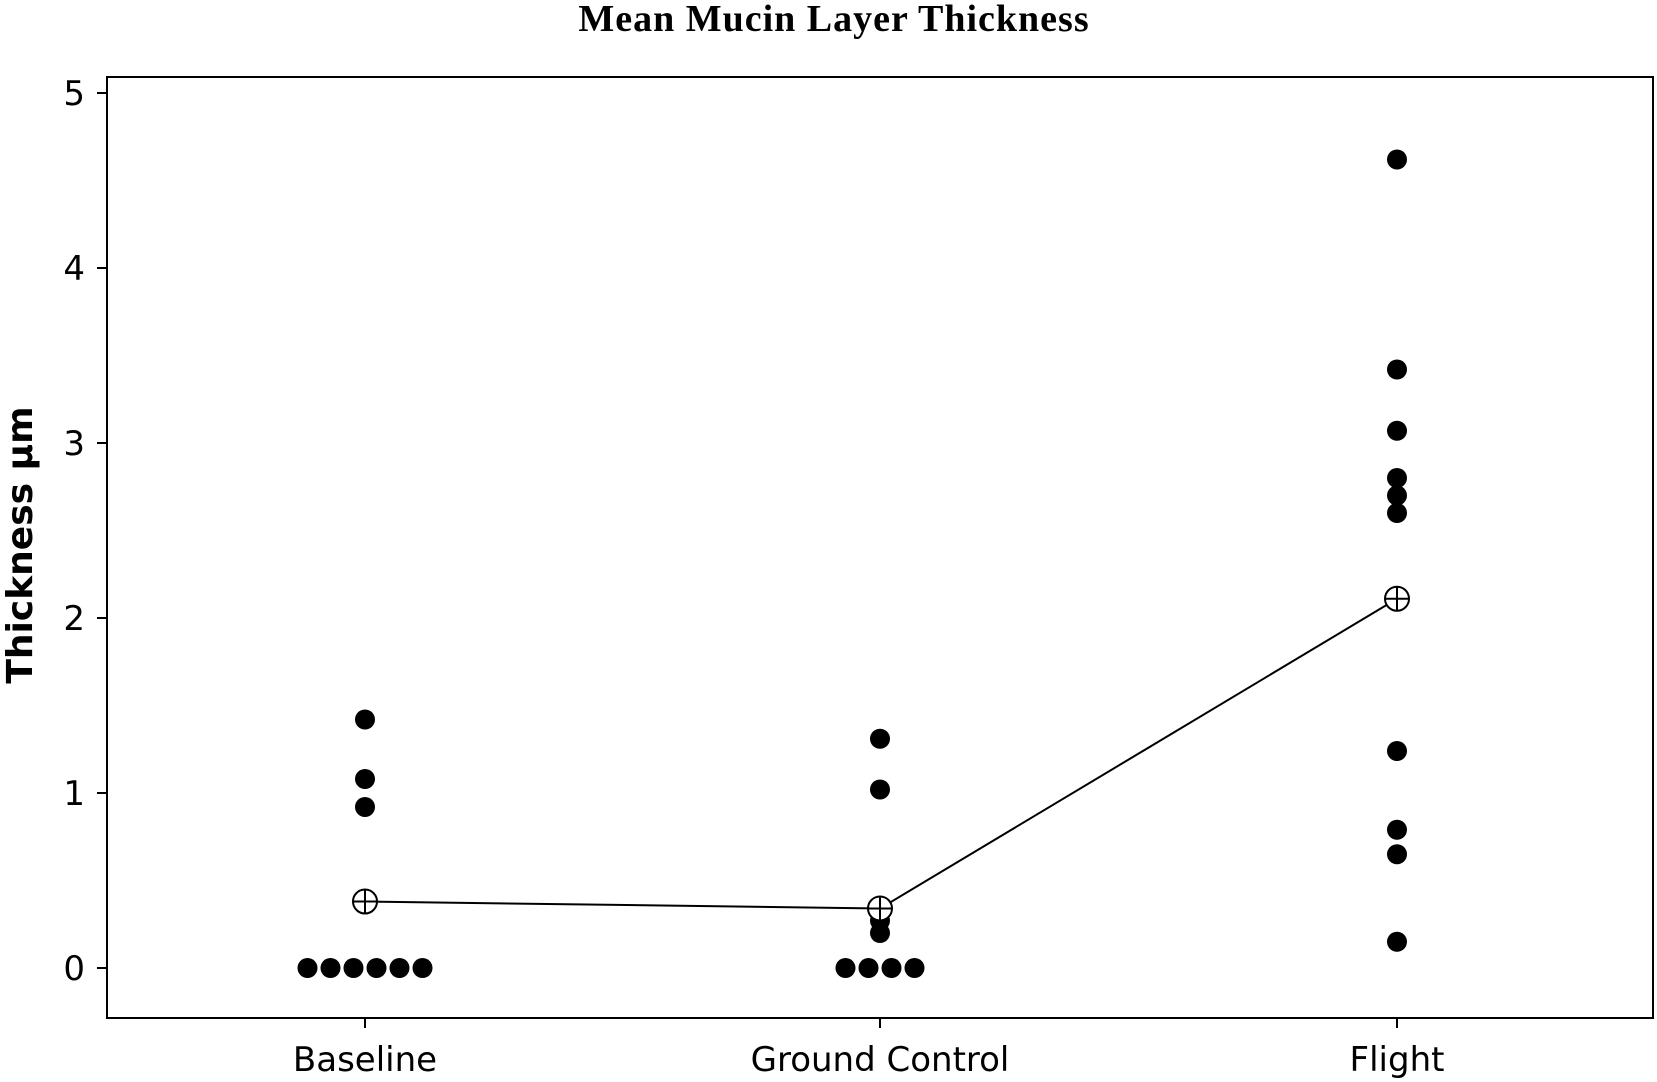  I want to click on x-tick-label: Flight, so click(1397, 1060).